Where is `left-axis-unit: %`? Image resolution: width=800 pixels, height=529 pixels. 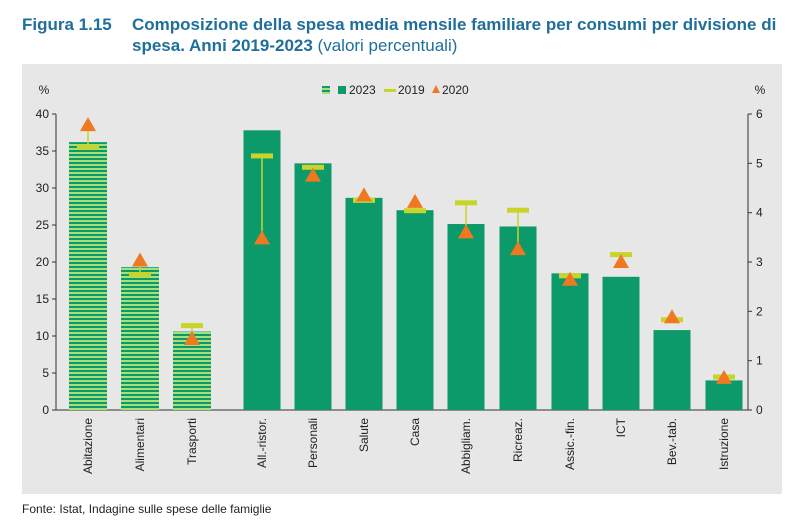
left-axis-unit: % is located at coordinates (44, 90).